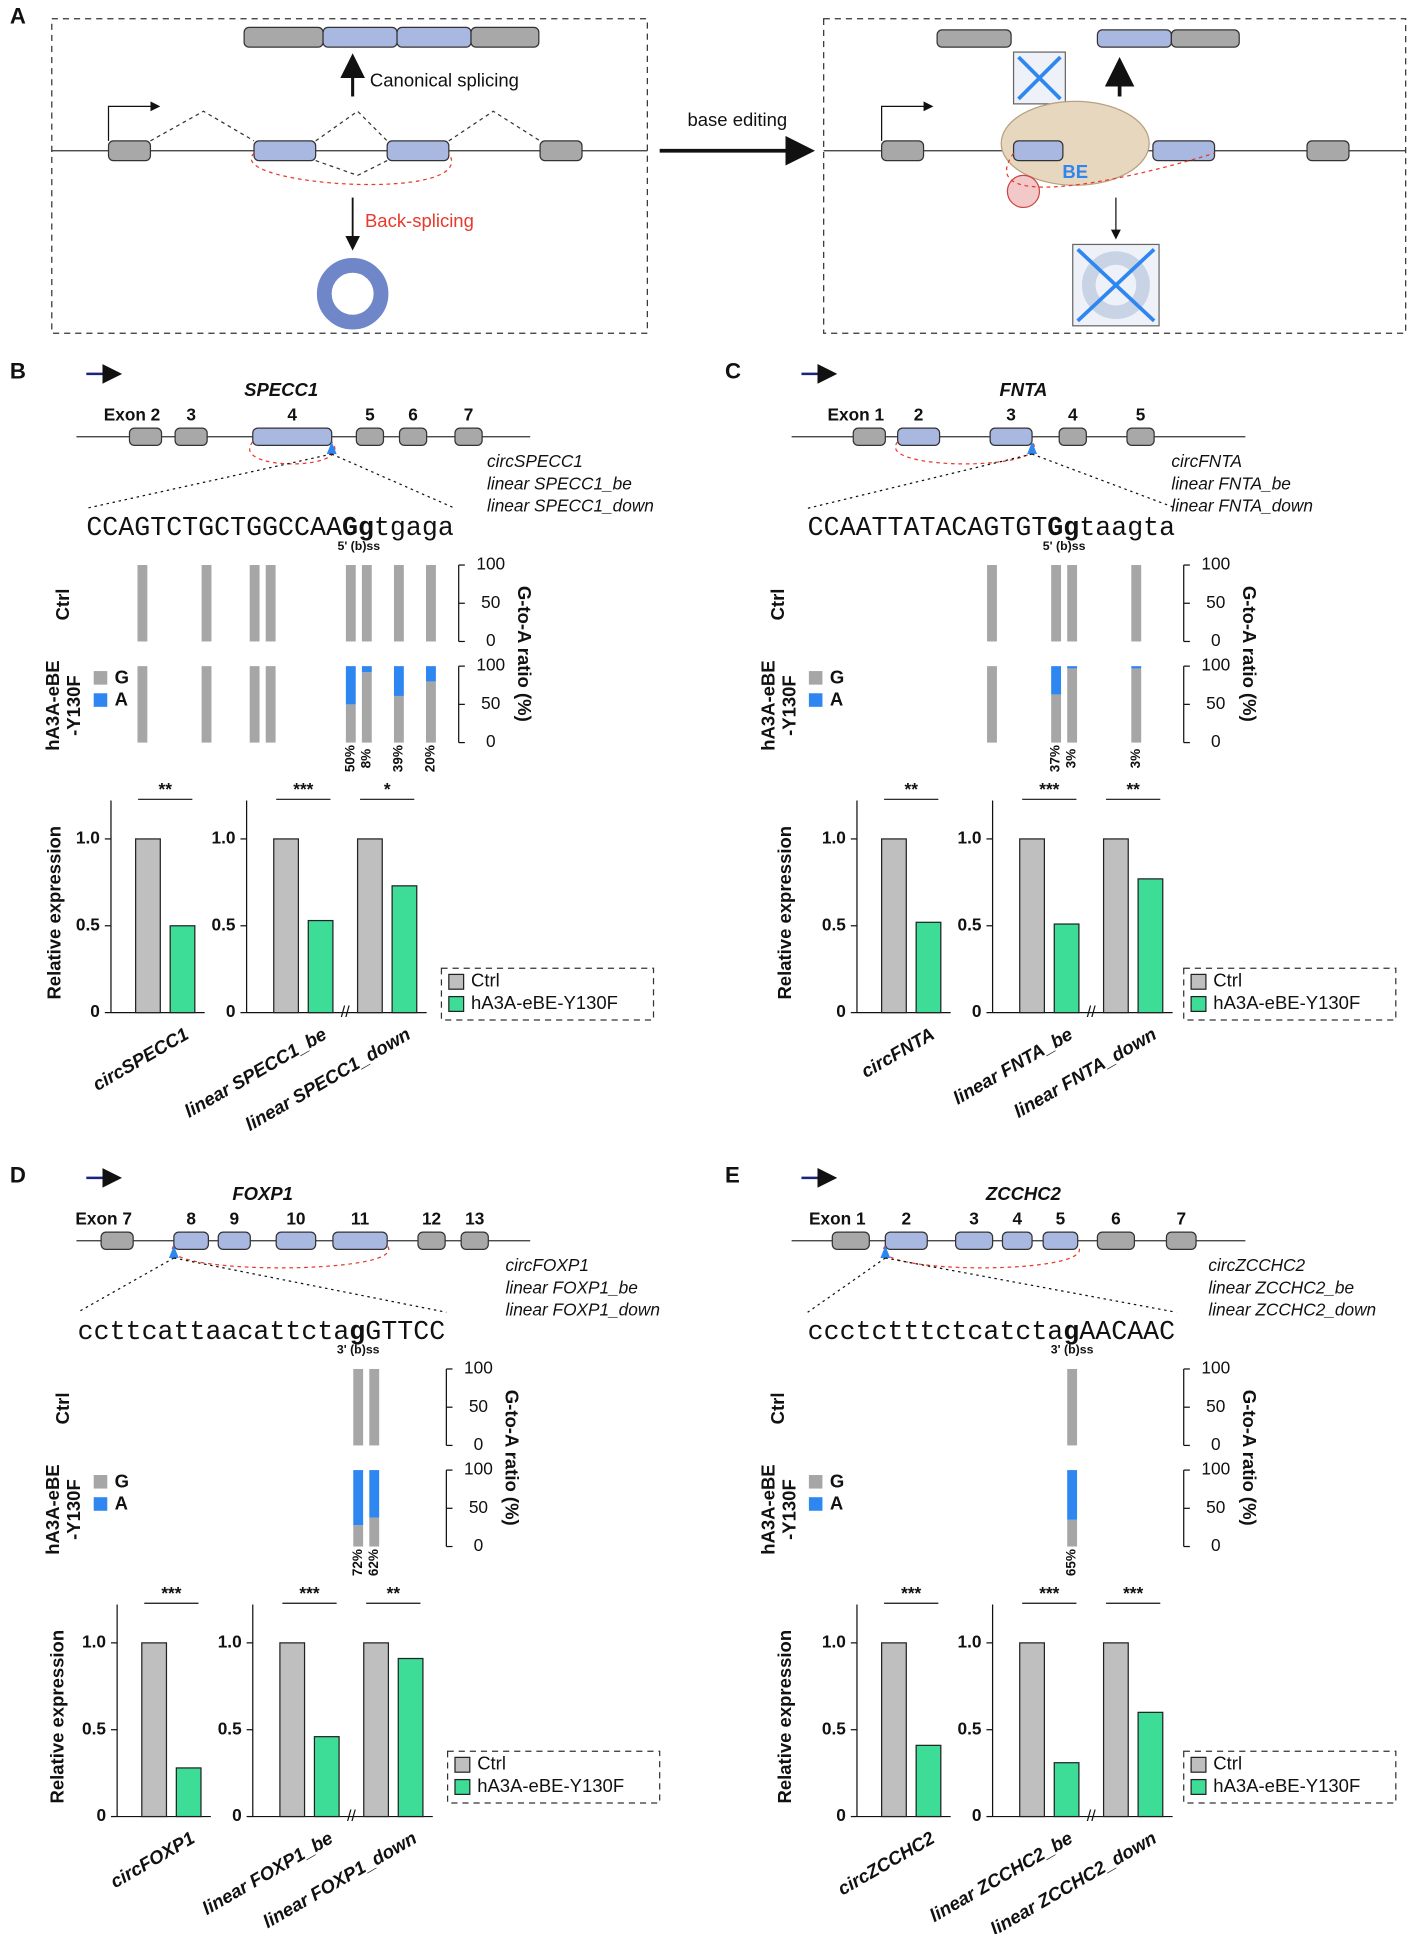 The image size is (1418, 1934). Describe the element at coordinates (103, 1218) in the screenshot. I see `exon-label: Exon 7` at that location.